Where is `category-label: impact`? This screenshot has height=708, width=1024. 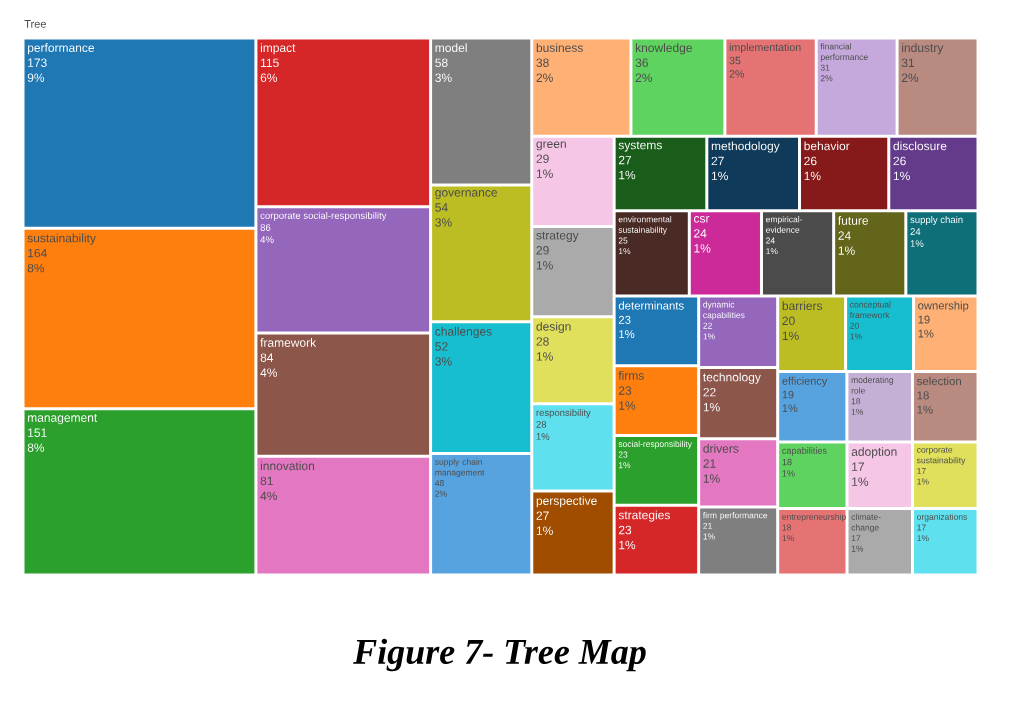 category-label: impact is located at coordinates (278, 49).